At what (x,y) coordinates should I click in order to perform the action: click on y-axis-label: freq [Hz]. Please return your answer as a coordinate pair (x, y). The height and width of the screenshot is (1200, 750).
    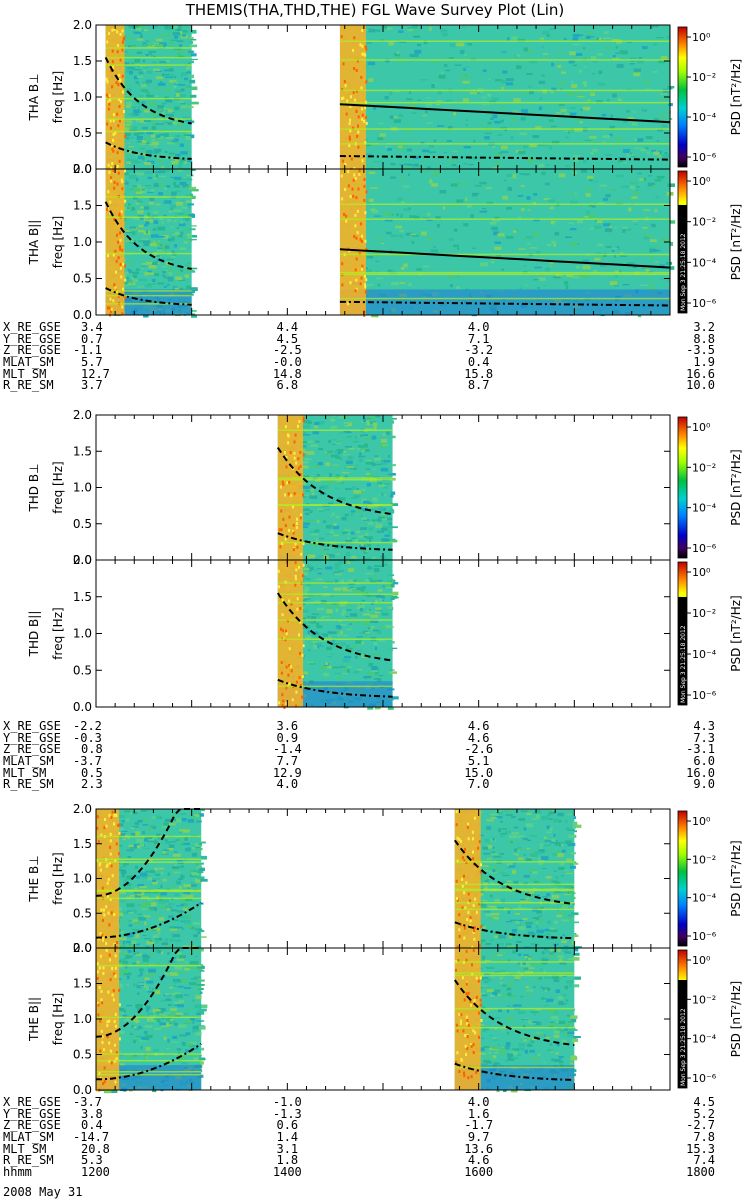
    Looking at the image, I should click on (58, 487).